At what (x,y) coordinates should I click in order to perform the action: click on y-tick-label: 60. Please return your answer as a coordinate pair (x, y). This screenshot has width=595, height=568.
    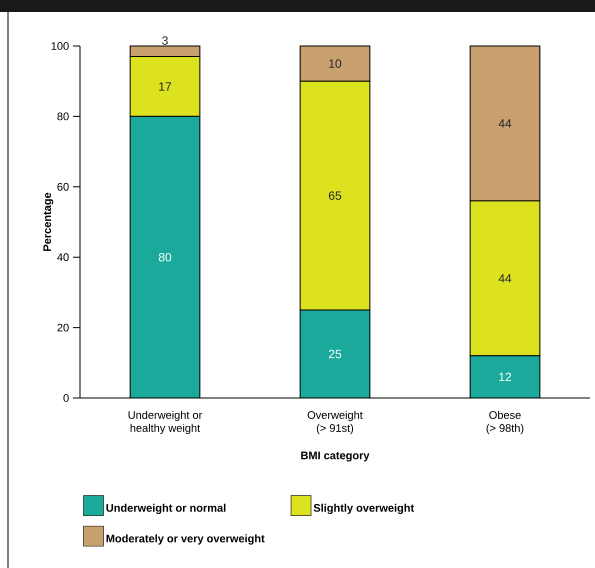
    Looking at the image, I should click on (63, 186).